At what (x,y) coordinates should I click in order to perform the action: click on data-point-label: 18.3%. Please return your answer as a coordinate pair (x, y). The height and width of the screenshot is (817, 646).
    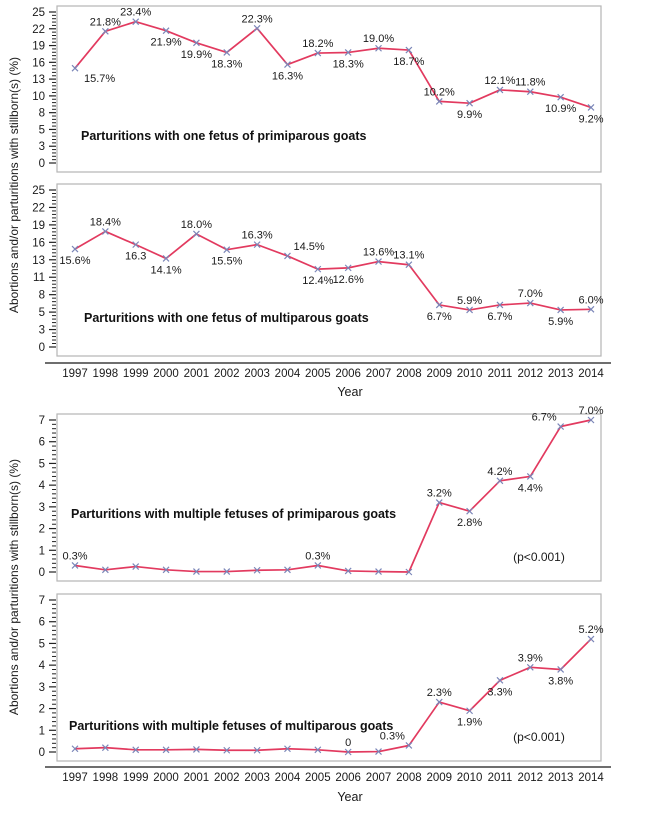
    Looking at the image, I should click on (226, 64).